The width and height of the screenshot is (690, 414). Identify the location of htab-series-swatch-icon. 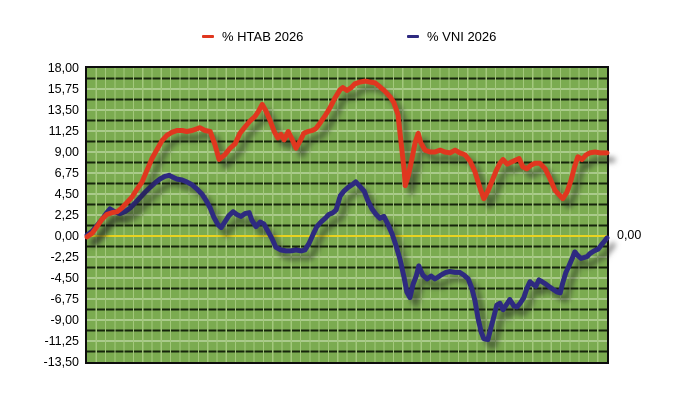
(208, 36).